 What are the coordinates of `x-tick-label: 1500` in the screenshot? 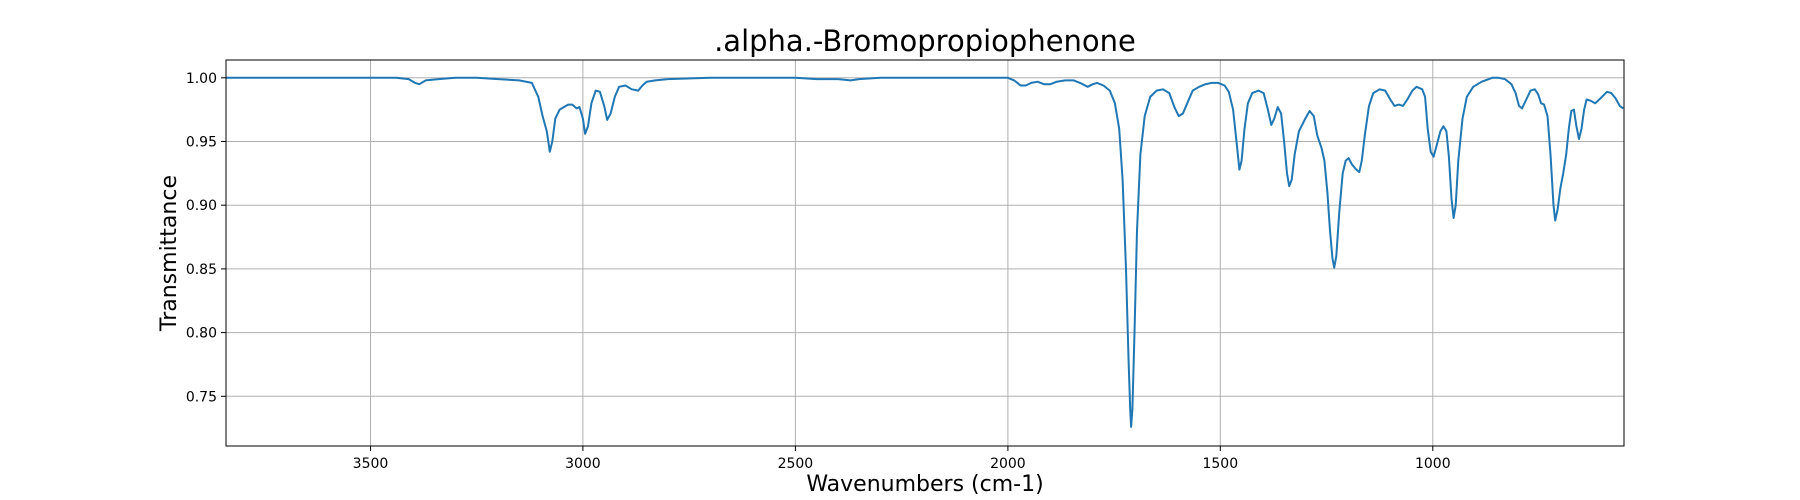 It's located at (1220, 464).